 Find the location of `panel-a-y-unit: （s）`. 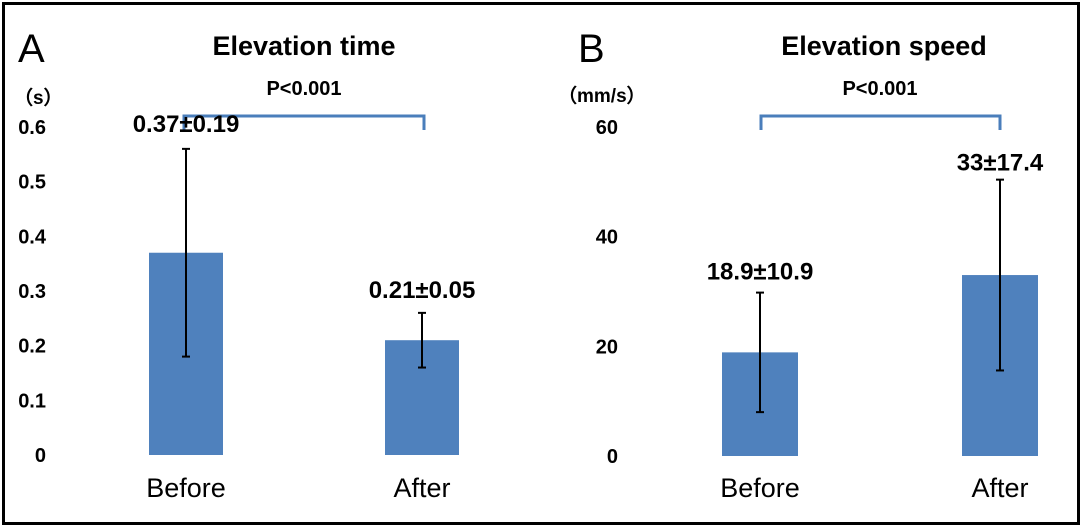

panel-a-y-unit: （s） is located at coordinates (38, 97).